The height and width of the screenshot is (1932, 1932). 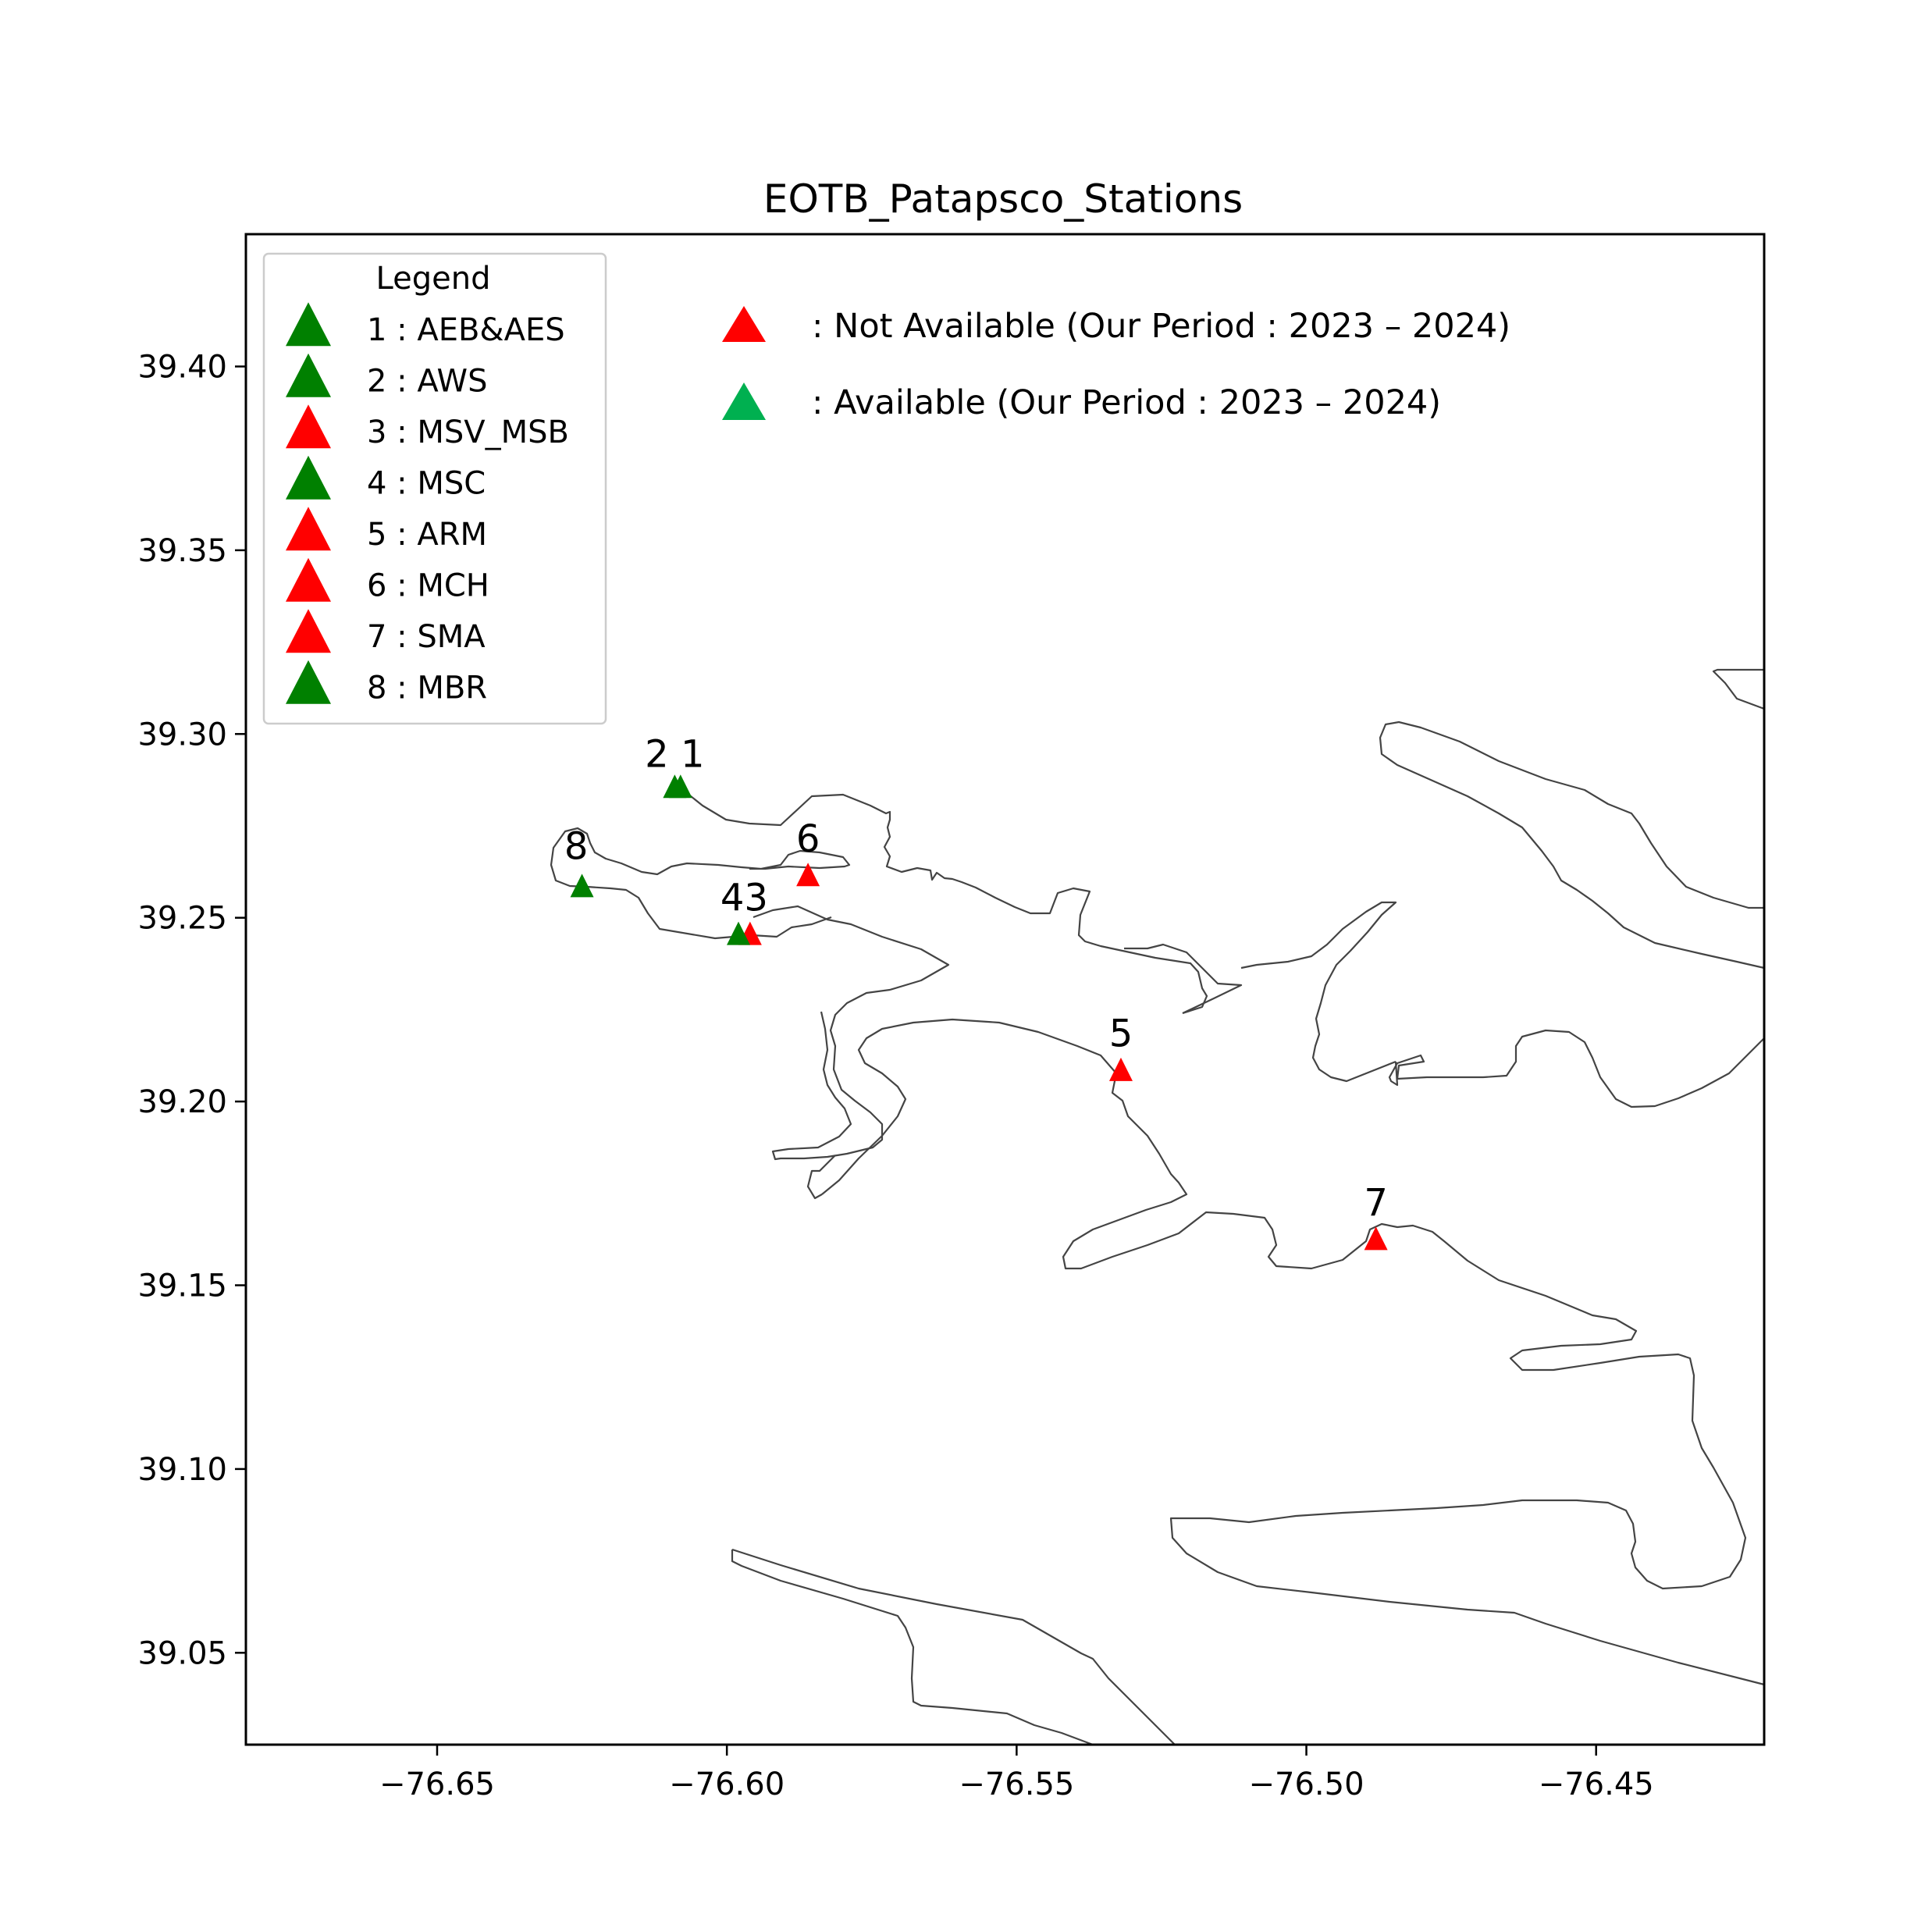 What do you see at coordinates (426, 484) in the screenshot?
I see `legend-item-label: 4 : MSC` at bounding box center [426, 484].